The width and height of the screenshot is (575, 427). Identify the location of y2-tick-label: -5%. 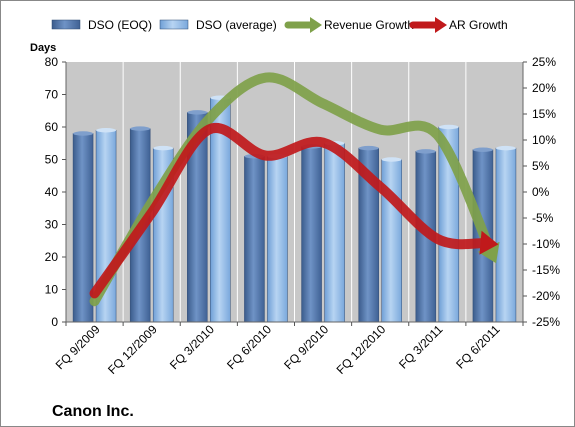
(543, 218).